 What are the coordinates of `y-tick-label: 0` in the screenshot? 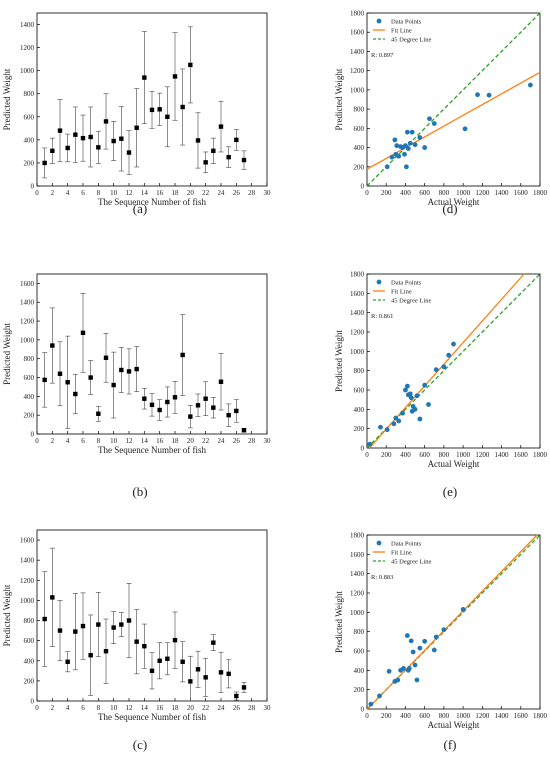 It's located at (33, 187).